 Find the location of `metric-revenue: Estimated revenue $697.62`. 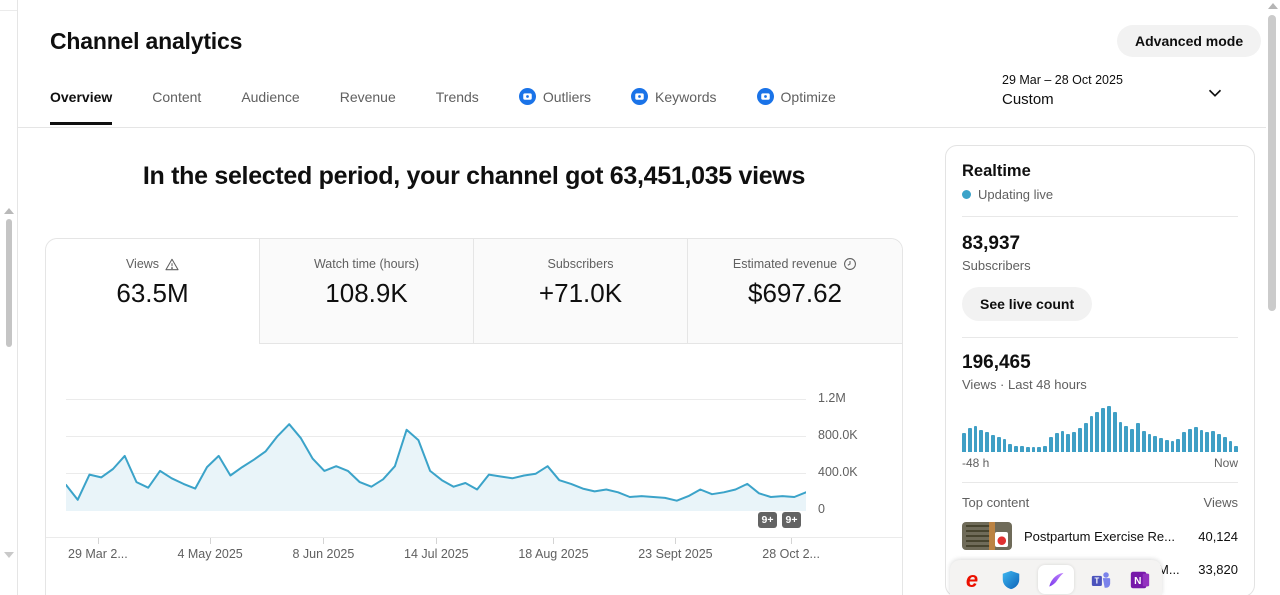

metric-revenue: Estimated revenue $697.62 is located at coordinates (795, 291).